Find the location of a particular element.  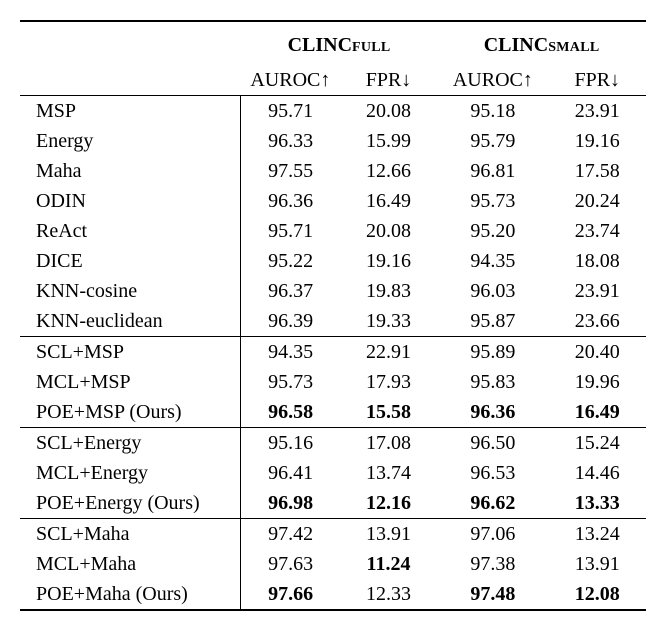

method-name: POE+Energy (Ours) is located at coordinates (131, 503).